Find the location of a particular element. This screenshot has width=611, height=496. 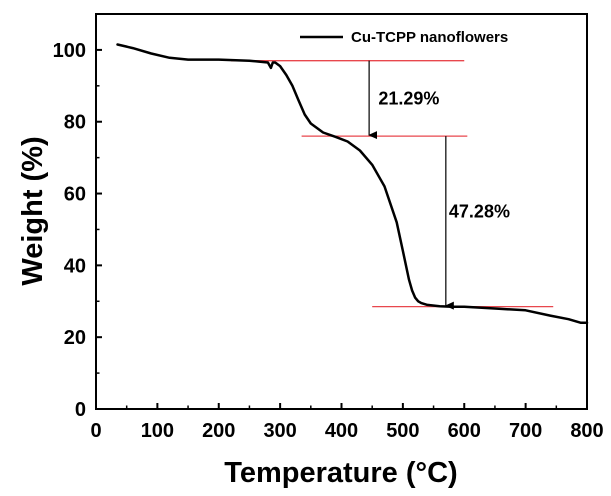

y-tick-label: 20 is located at coordinates (75, 338).